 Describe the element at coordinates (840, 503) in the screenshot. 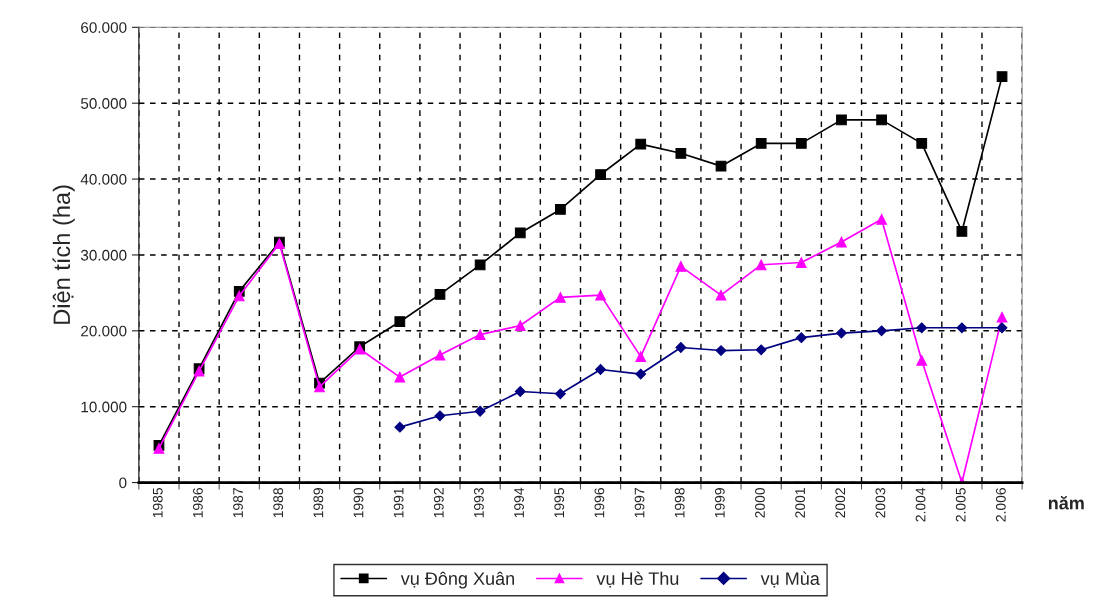

I see `x-tick-label: 2002` at that location.